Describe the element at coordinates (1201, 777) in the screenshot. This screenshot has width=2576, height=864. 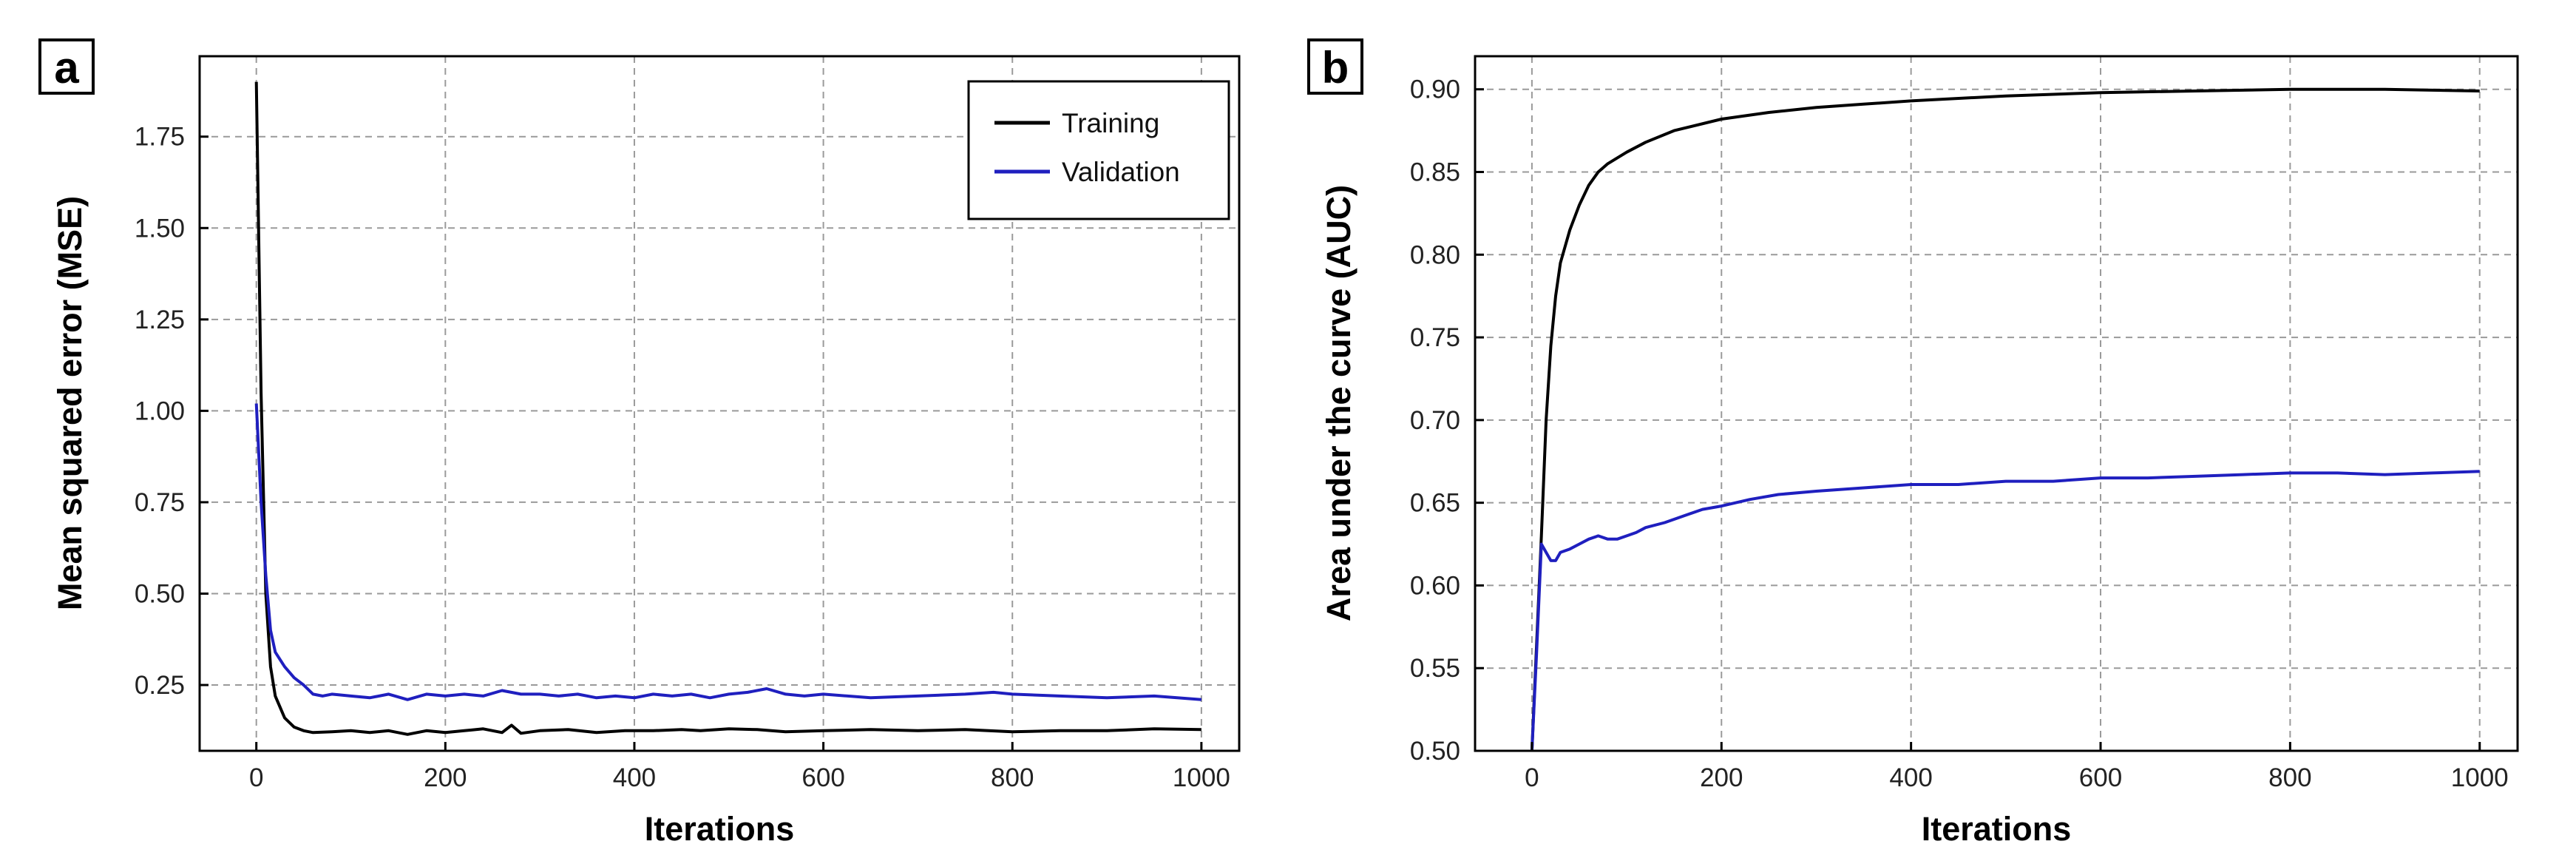
I see `panel-a-xtick-label-1000: 1000` at that location.